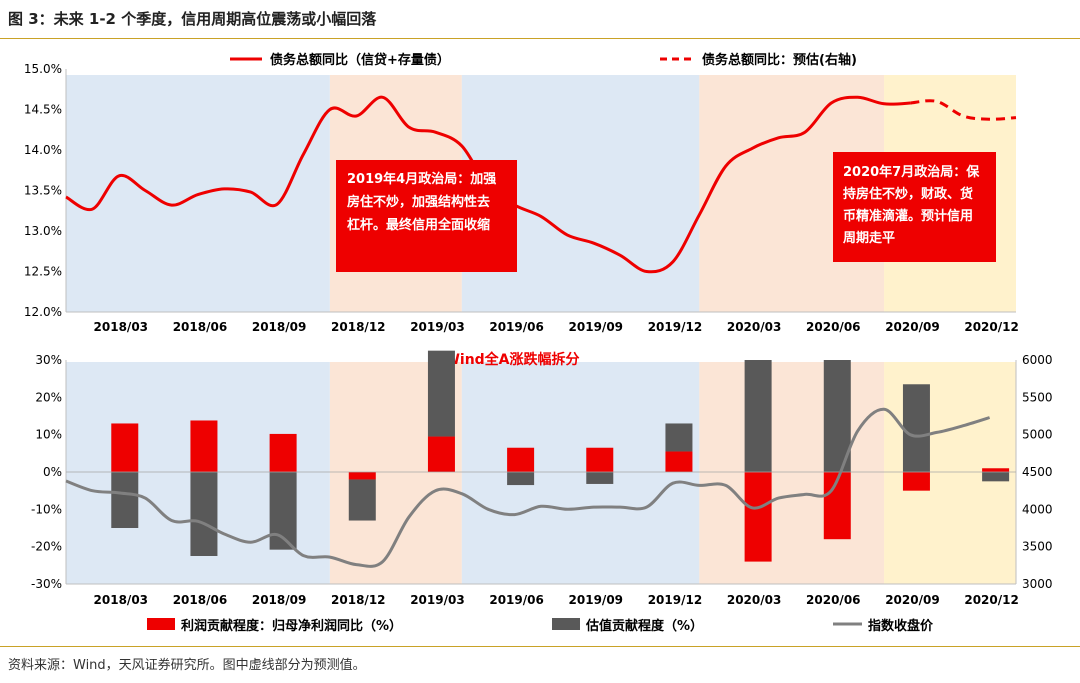  Describe the element at coordinates (437, 327) in the screenshot. I see `top-x-tick-label: 2019/03` at that location.